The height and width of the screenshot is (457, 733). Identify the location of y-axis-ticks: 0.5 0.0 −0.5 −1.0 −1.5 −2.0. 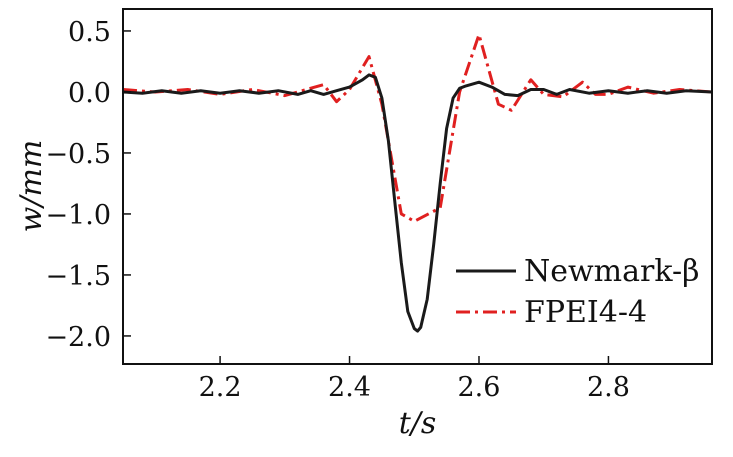
(88, 185).